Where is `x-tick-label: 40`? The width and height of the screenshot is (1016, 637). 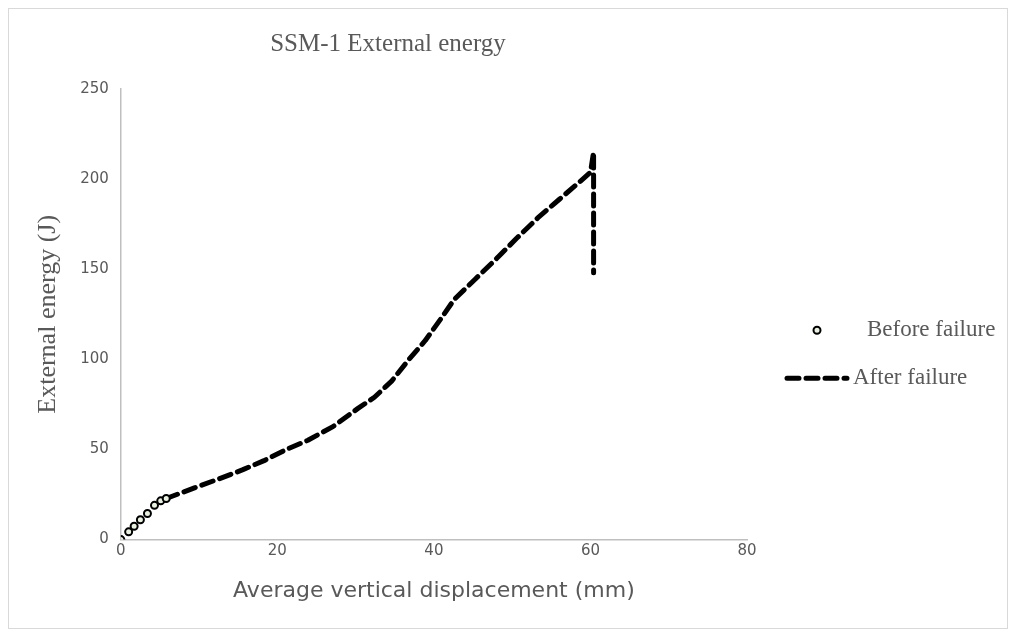 x-tick-label: 40 is located at coordinates (434, 550).